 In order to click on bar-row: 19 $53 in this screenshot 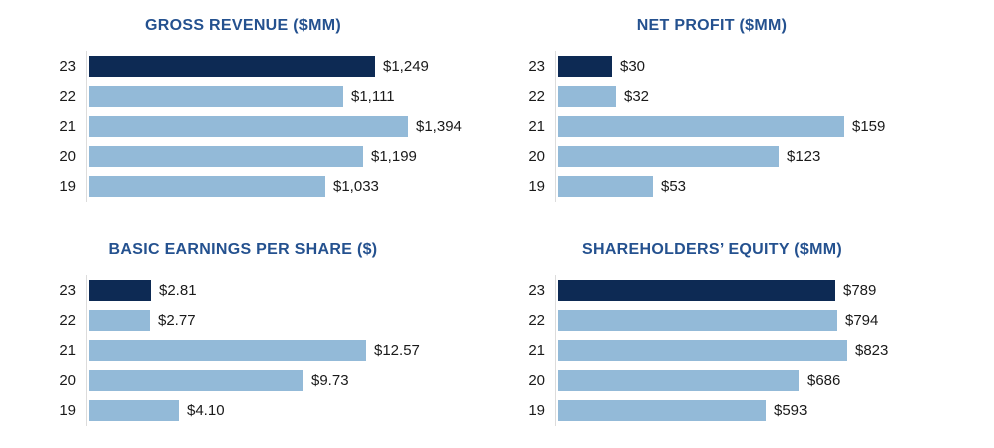, I will do `click(755, 186)`.